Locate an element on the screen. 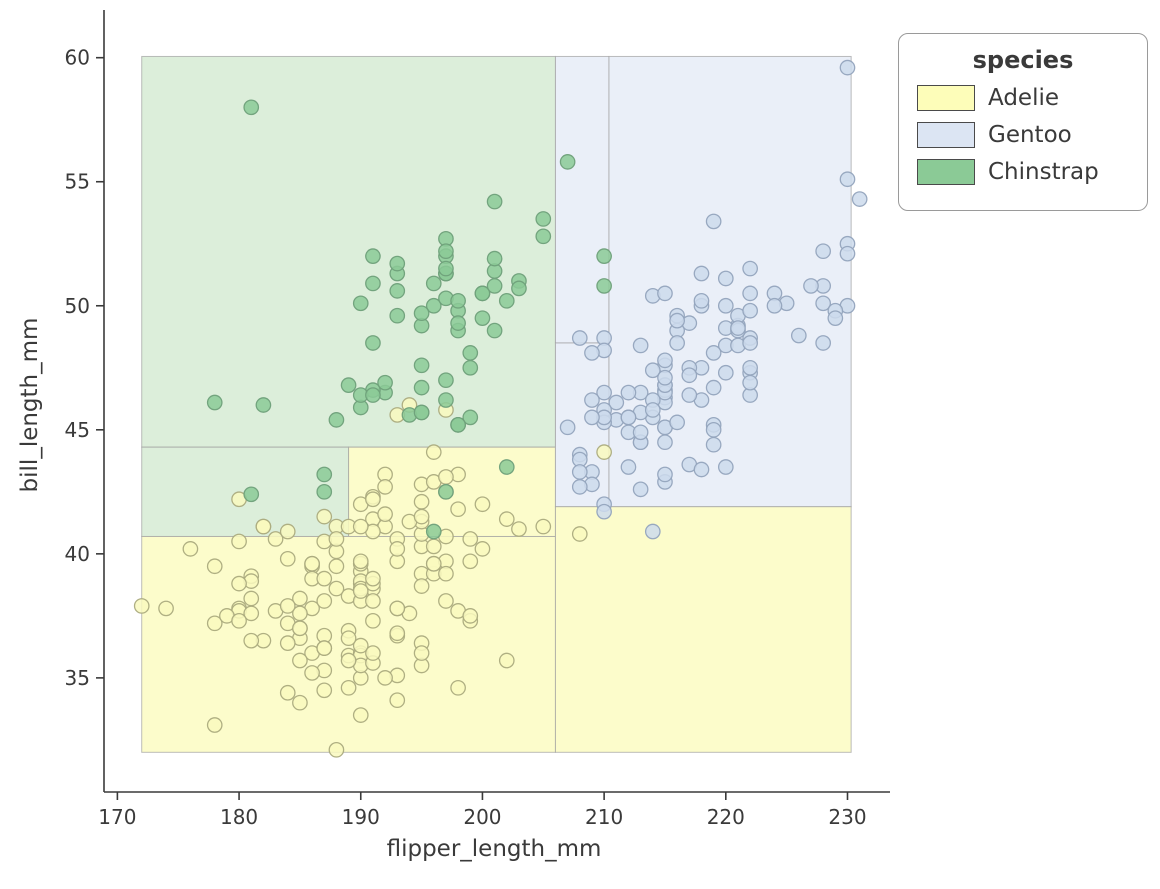 Image resolution: width=1160 pixels, height=889 pixels. legend-item-label: Gentoo is located at coordinates (1030, 135).